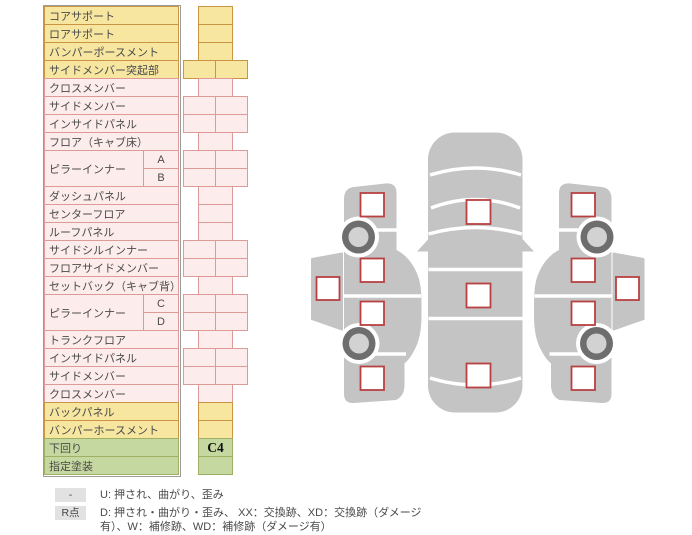 The width and height of the screenshot is (692, 535). I want to click on left-mirror, so click(423, 245).